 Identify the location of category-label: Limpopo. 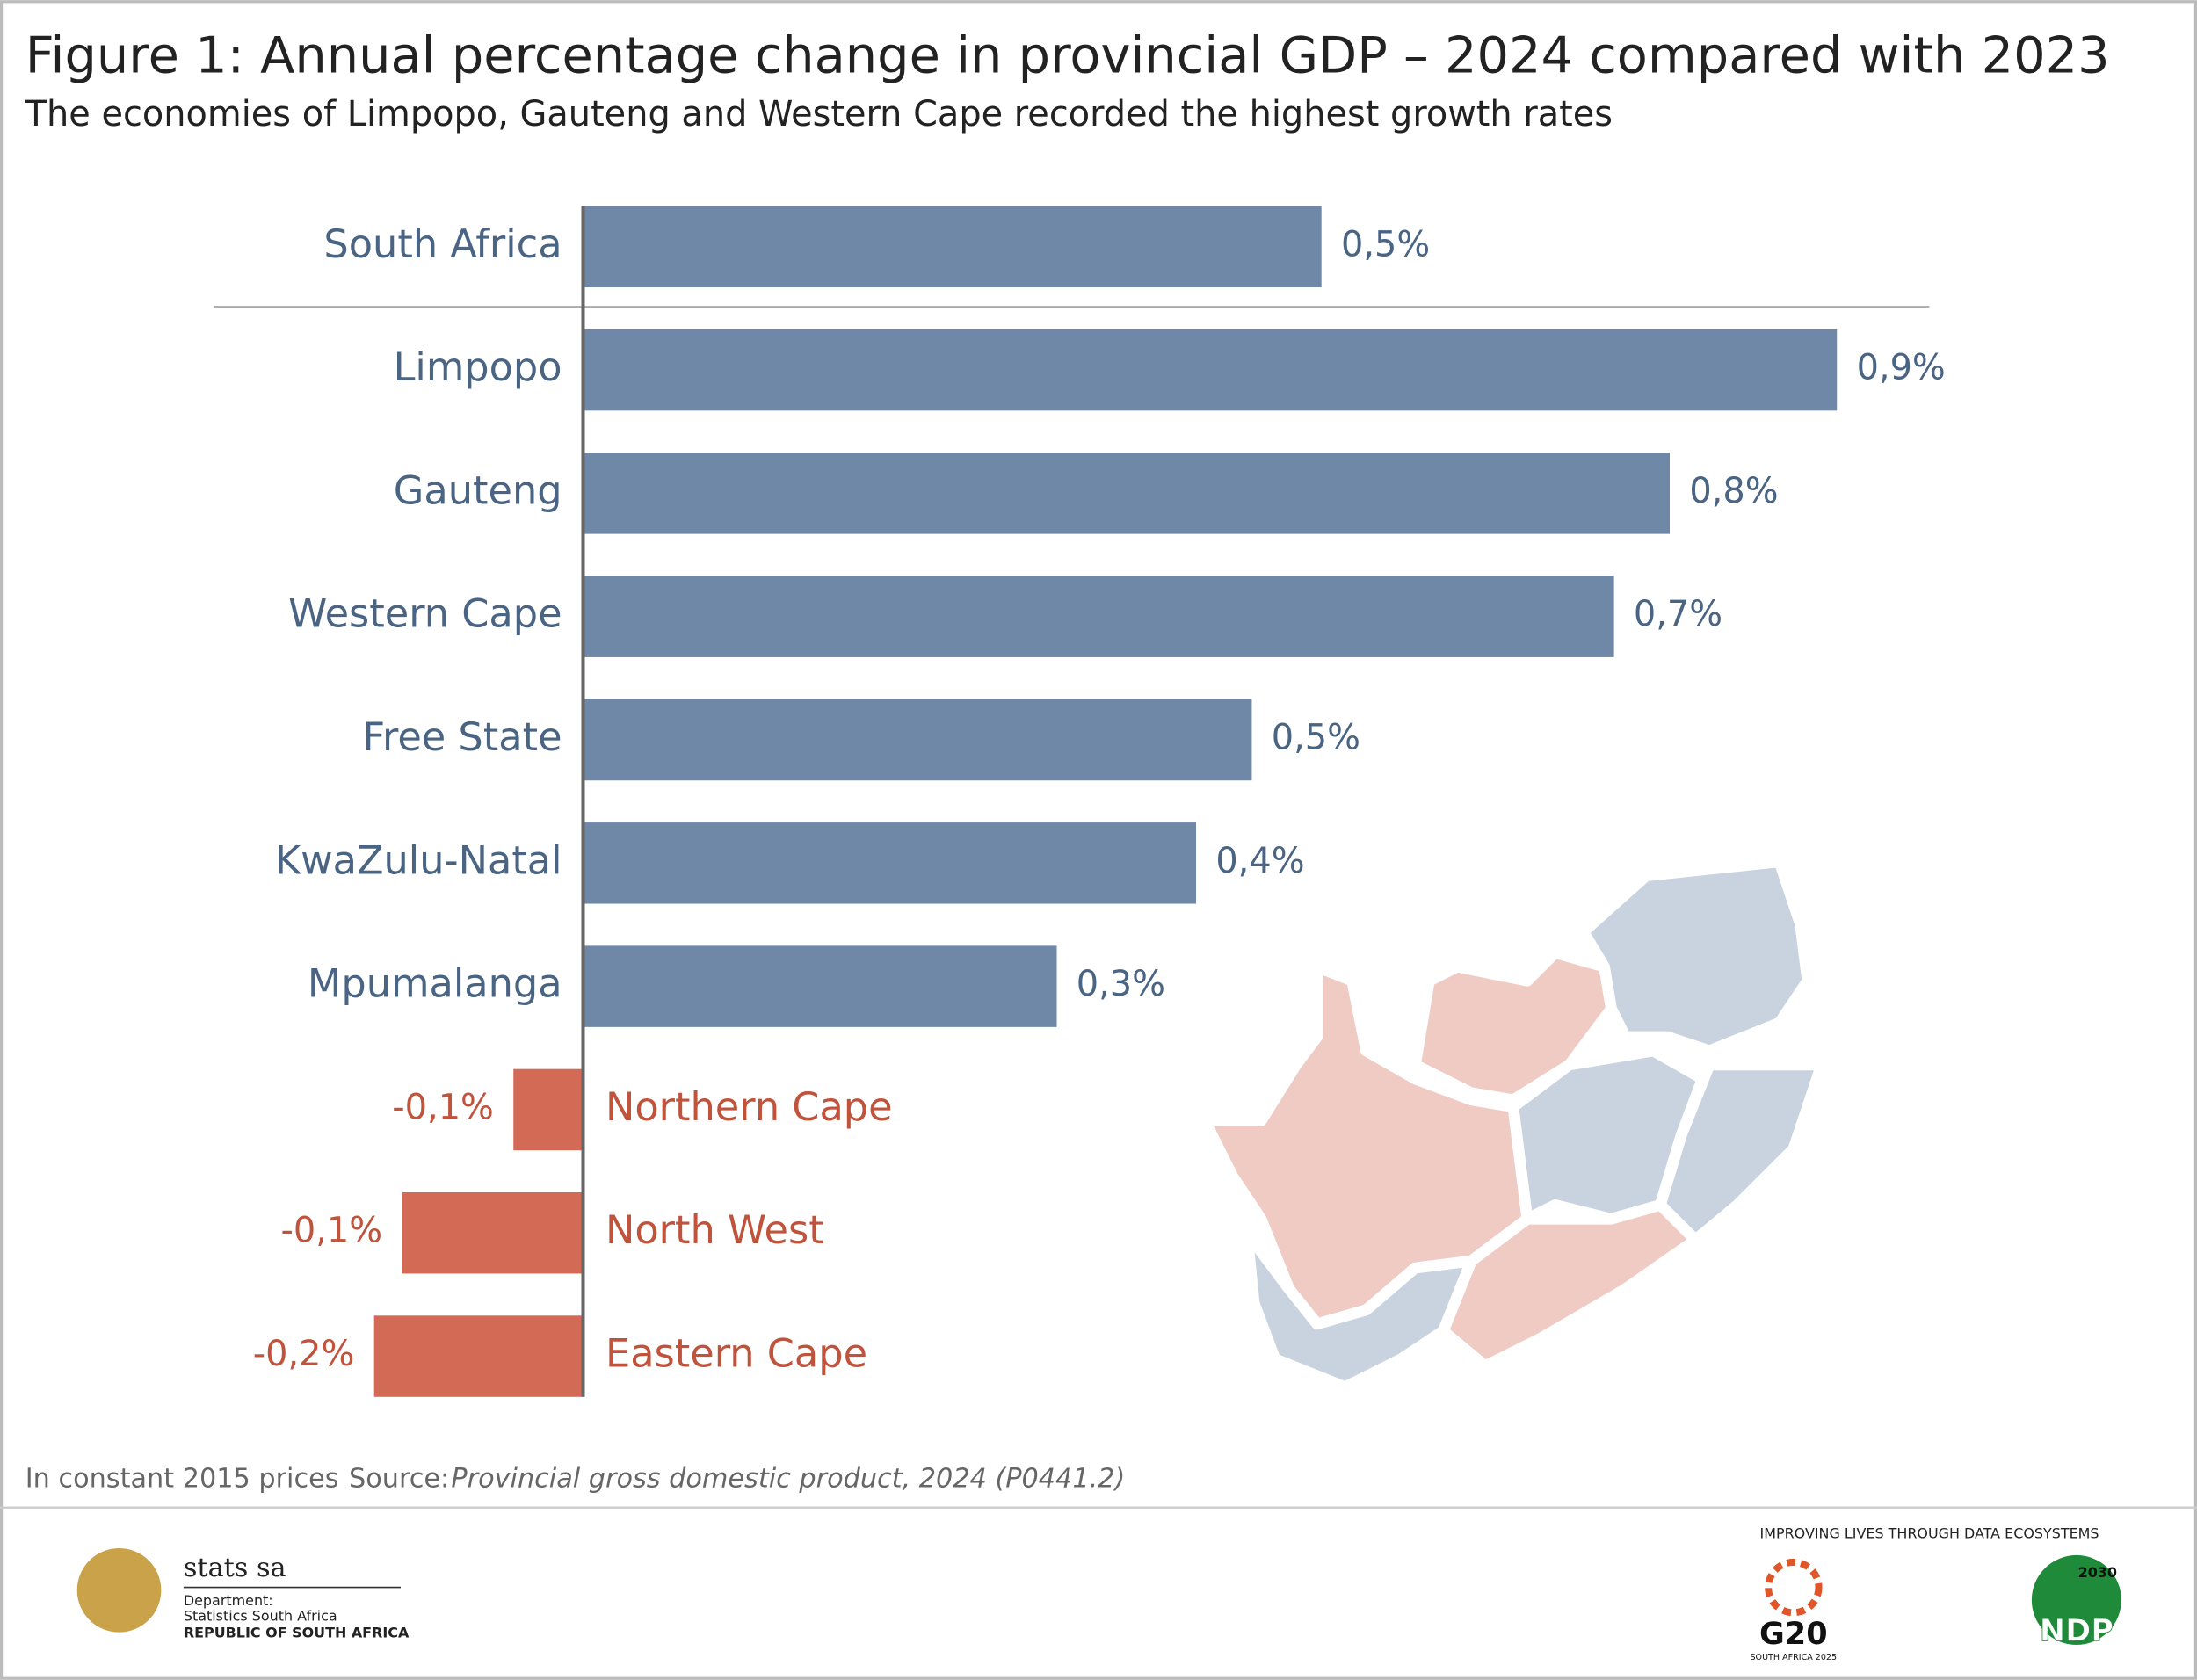
(478, 367).